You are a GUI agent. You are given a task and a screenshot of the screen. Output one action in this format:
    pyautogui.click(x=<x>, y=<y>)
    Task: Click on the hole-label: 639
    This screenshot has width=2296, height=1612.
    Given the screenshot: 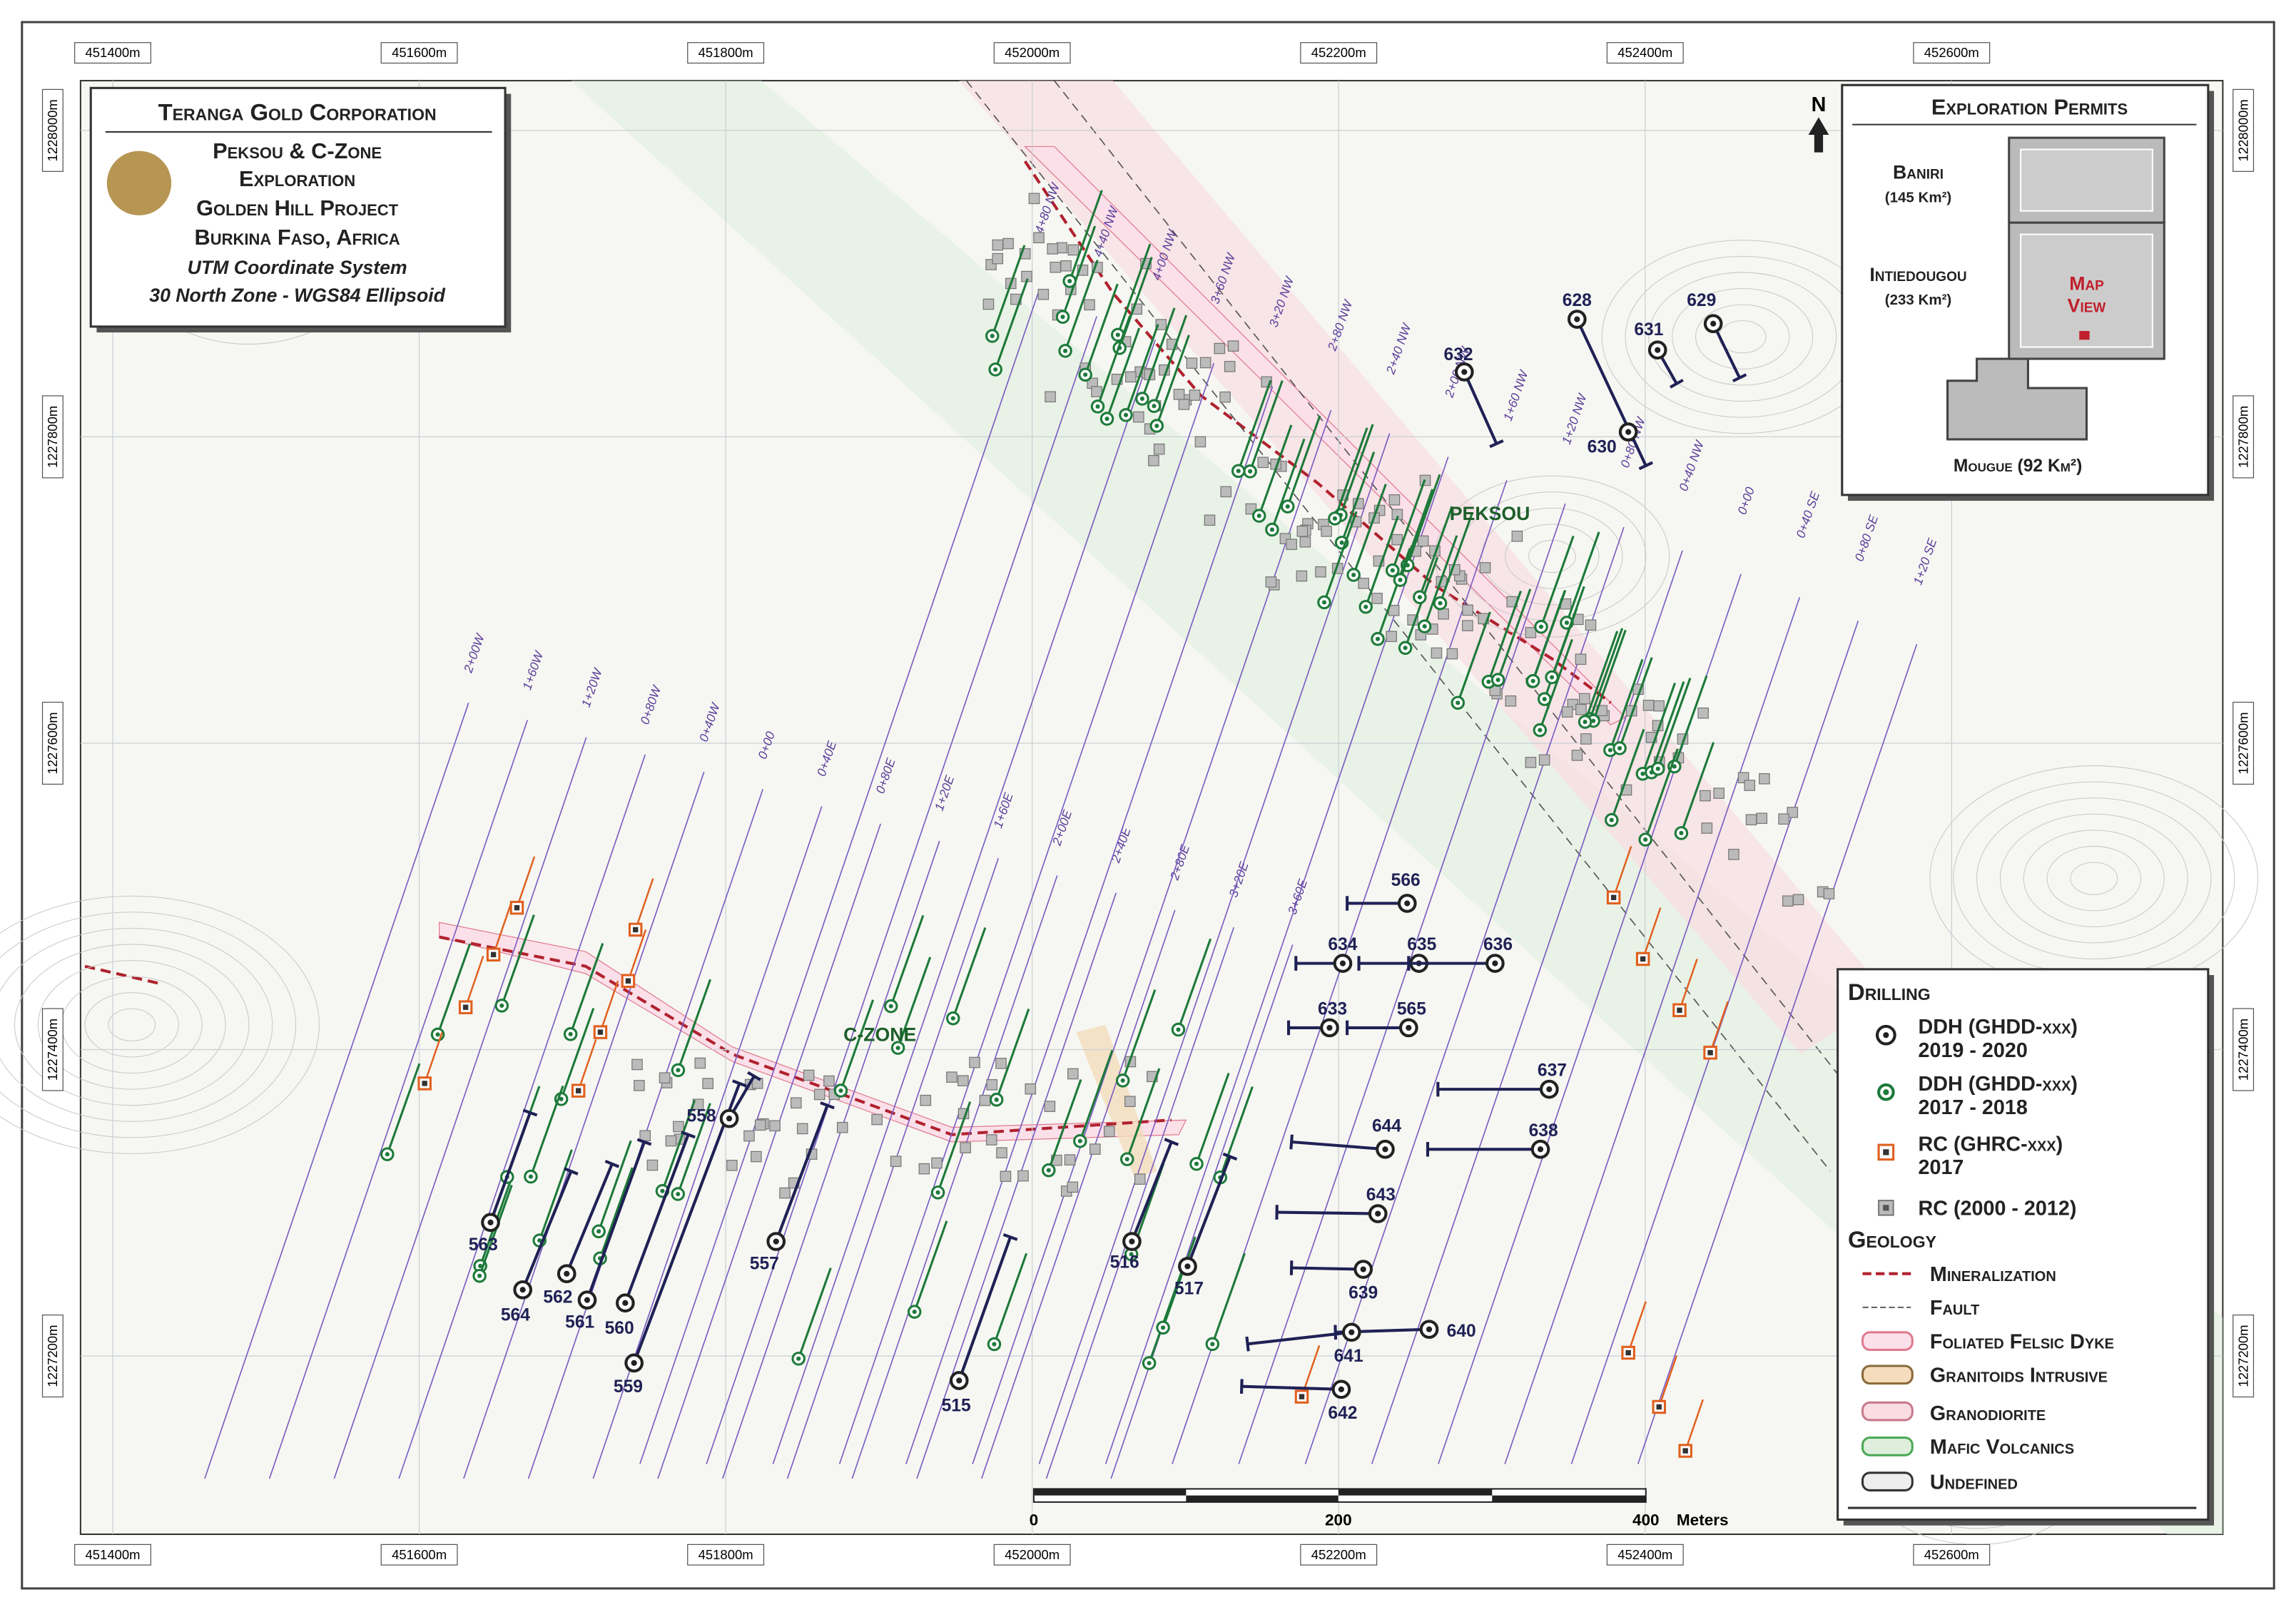 What is the action you would take?
    pyautogui.click(x=1363, y=1293)
    